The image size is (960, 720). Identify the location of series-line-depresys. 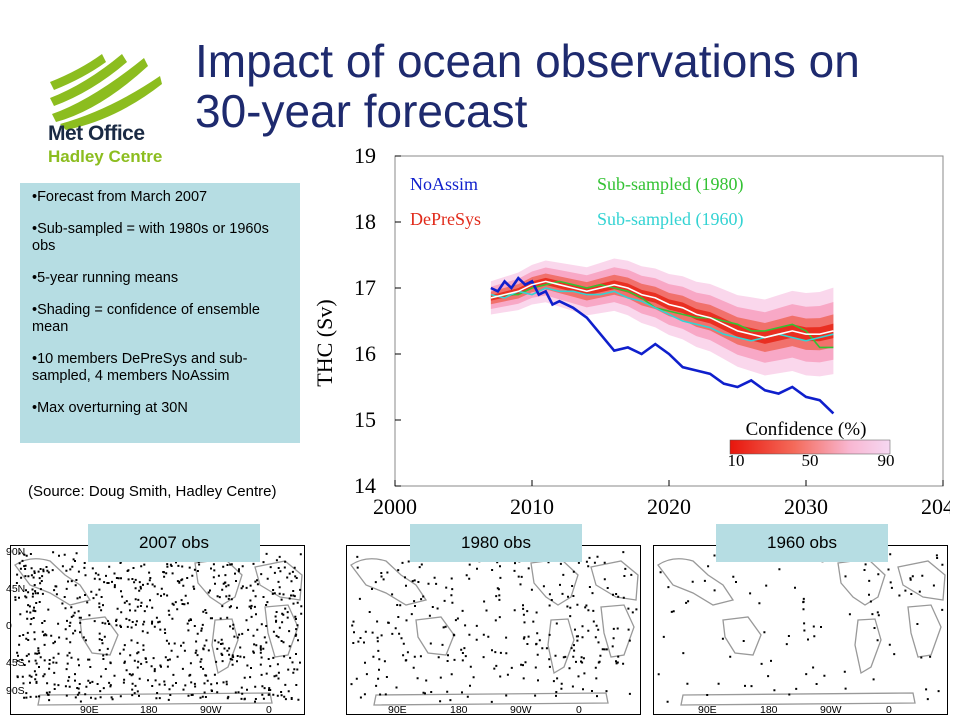
(662, 309).